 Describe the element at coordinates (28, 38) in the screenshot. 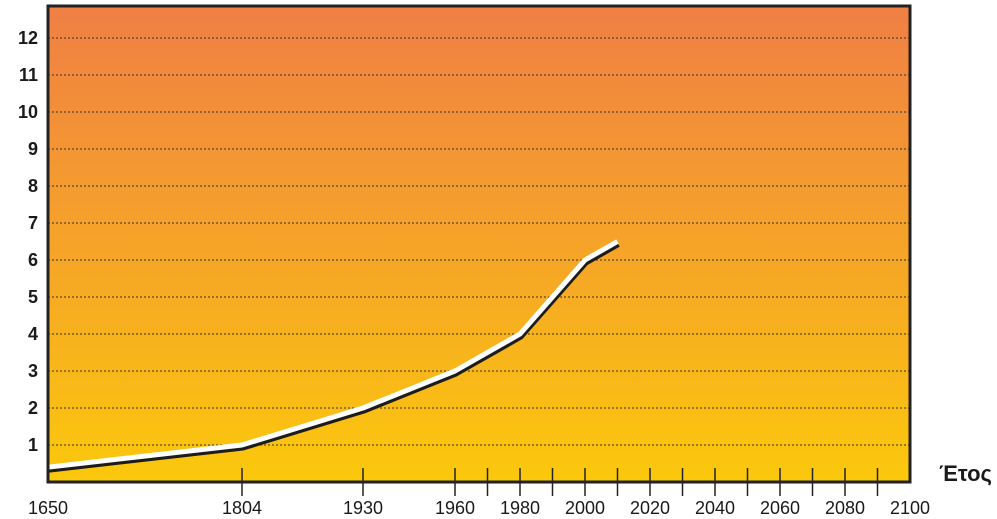

I see `y-tick-label-12: 12` at that location.